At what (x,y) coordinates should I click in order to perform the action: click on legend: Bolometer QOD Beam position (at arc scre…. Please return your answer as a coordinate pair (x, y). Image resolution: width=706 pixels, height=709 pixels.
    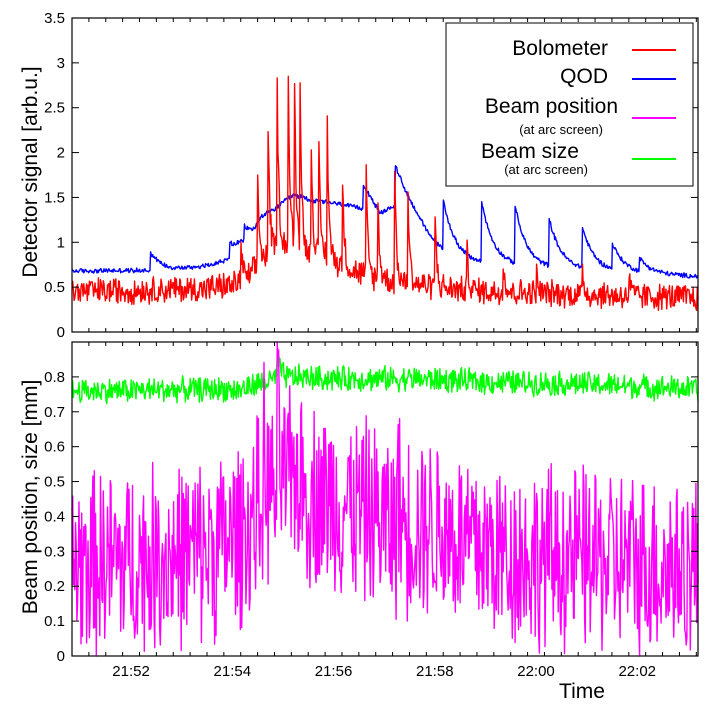
    Looking at the image, I should click on (569, 104).